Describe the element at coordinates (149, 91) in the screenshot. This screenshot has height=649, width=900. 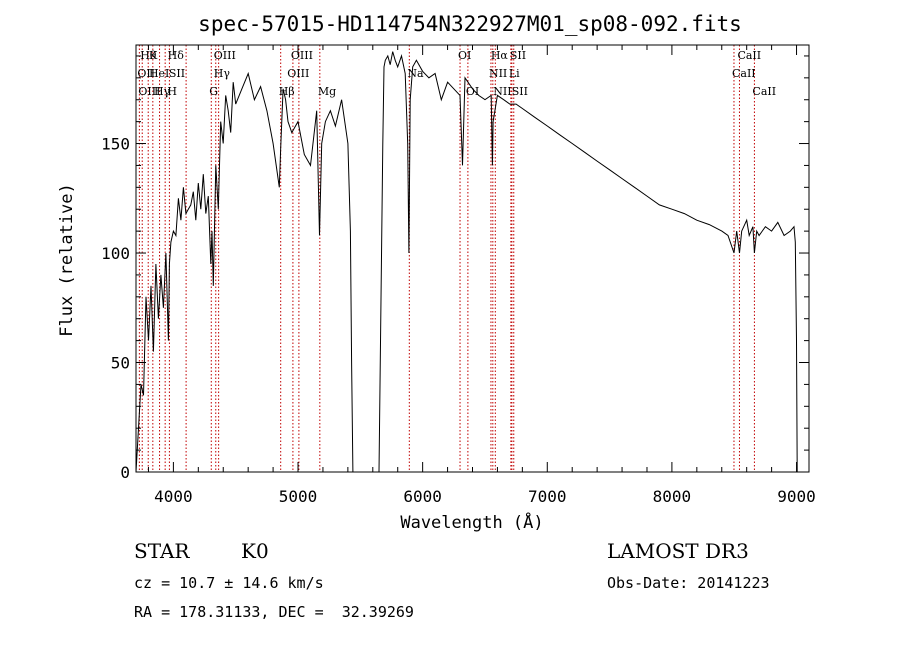
I see `line-label-2: OIII` at that location.